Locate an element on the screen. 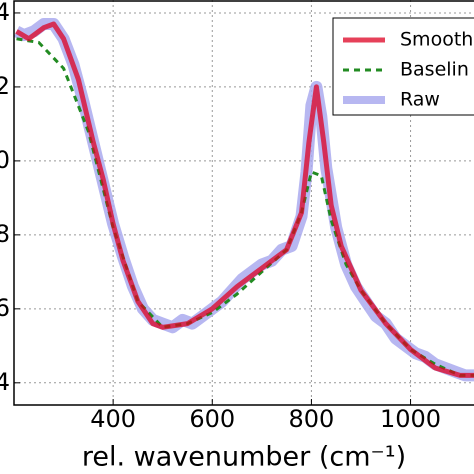 The width and height of the screenshot is (474, 474). legend: Smooth Baselin Raw is located at coordinates (403, 66).